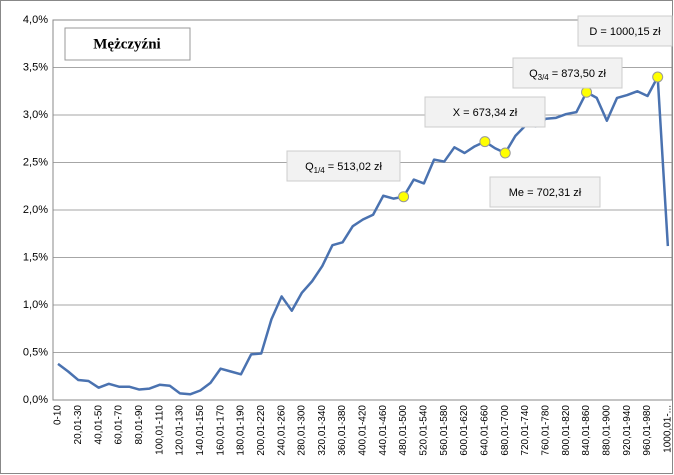 The height and width of the screenshot is (475, 674). What do you see at coordinates (647, 430) in the screenshot?
I see `x-tick-label: 960,01-980` at bounding box center [647, 430].